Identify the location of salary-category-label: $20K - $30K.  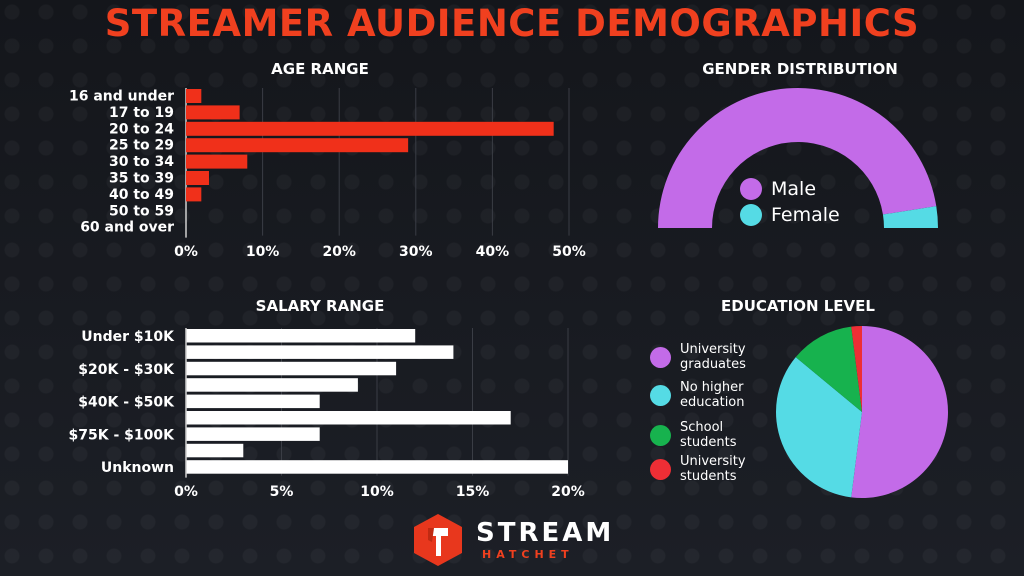
(126, 370).